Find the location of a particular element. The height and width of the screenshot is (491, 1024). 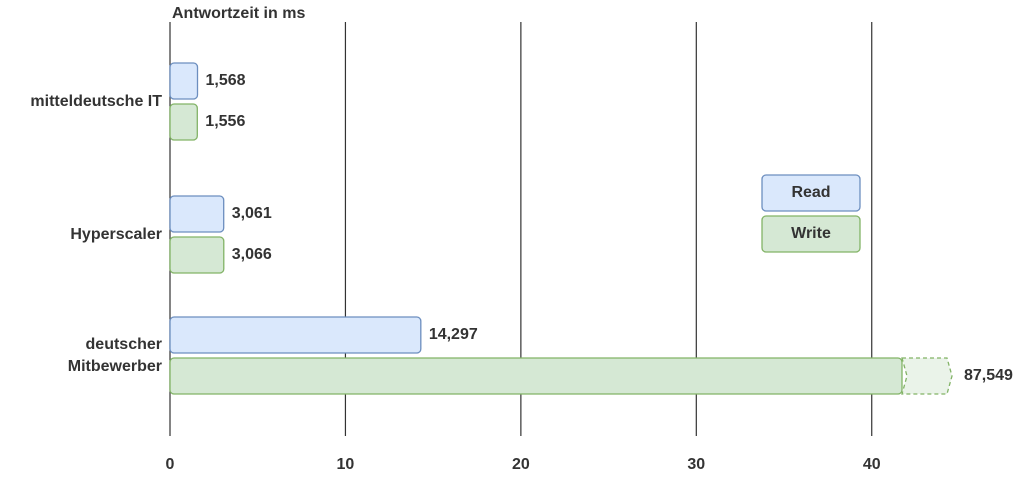

value-label: 1,556 is located at coordinates (225, 121).